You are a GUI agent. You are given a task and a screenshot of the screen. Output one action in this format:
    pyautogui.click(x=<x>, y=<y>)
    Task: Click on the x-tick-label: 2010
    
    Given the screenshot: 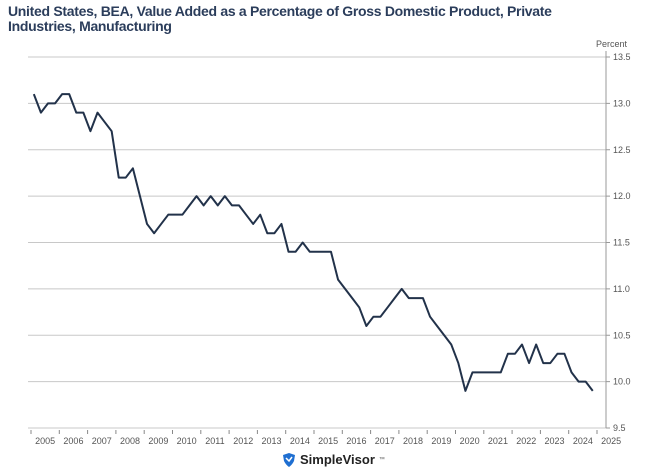 What is the action you would take?
    pyautogui.click(x=187, y=441)
    